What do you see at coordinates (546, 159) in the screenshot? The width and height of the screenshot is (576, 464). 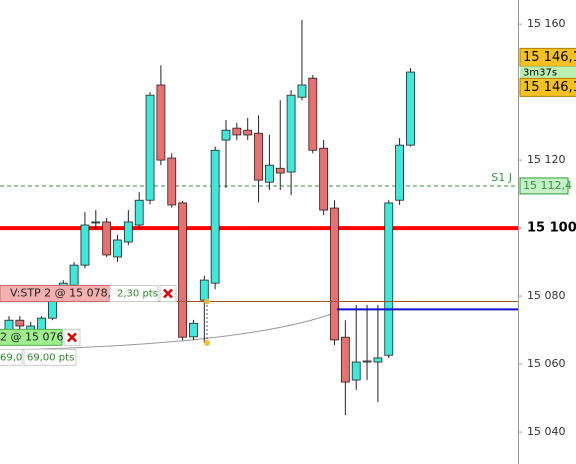 I see `y-tick-label: 15 120` at bounding box center [546, 159].